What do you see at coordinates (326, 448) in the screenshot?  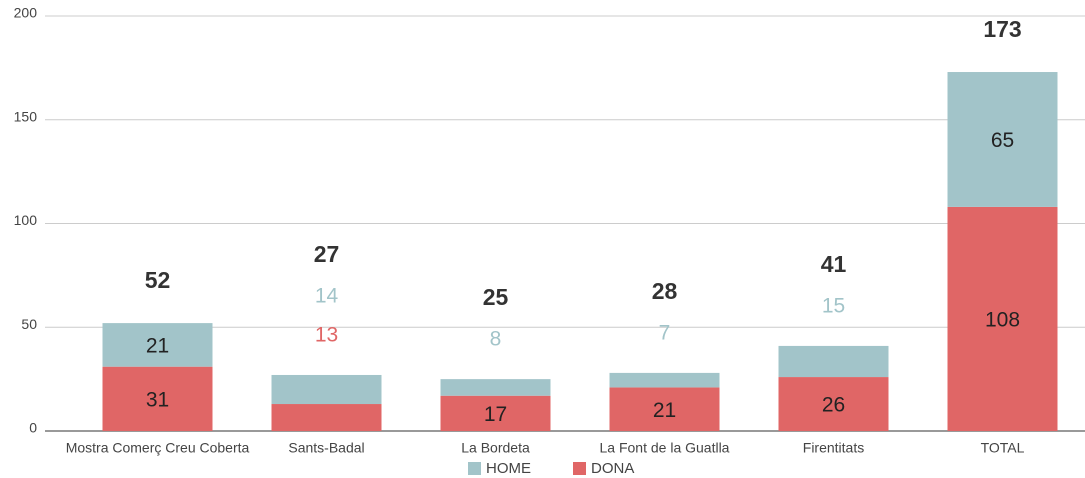 I see `x-tick-label: Sants-Badal` at bounding box center [326, 448].